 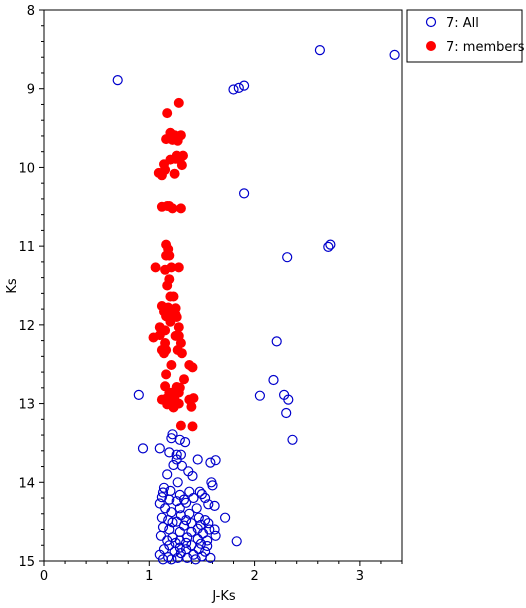 What do you see at coordinates (44, 576) in the screenshot?
I see `x-tick-label: 0` at bounding box center [44, 576].